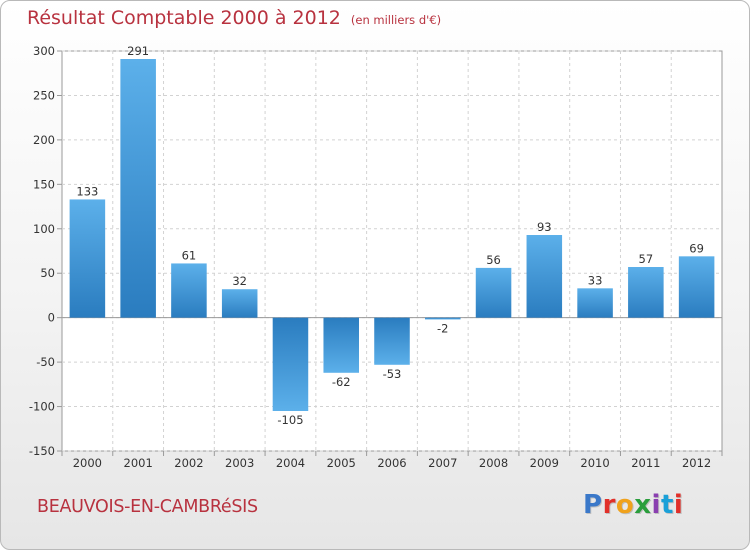 This screenshot has height=550, width=750. Describe the element at coordinates (595, 280) in the screenshot. I see `data-label: 33` at that location.